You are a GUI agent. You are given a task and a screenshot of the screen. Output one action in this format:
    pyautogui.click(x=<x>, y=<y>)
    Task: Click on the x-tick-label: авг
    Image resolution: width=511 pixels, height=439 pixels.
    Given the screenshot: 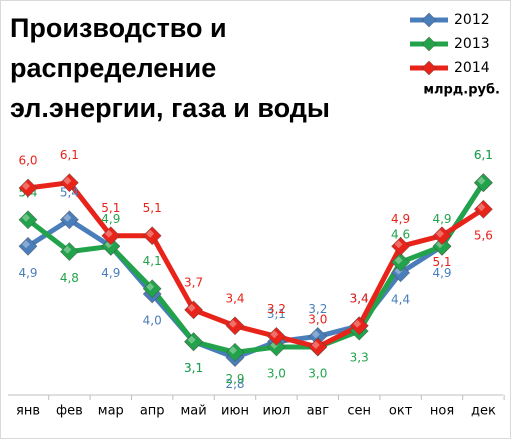 What is the action you would take?
    pyautogui.click(x=318, y=411)
    